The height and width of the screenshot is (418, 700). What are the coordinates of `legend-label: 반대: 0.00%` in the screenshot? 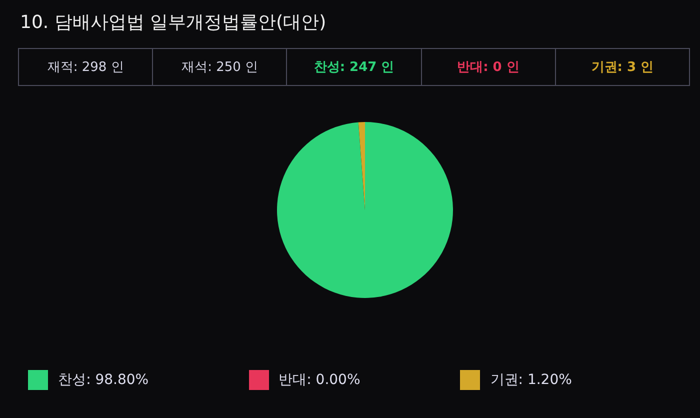 It's located at (319, 380).